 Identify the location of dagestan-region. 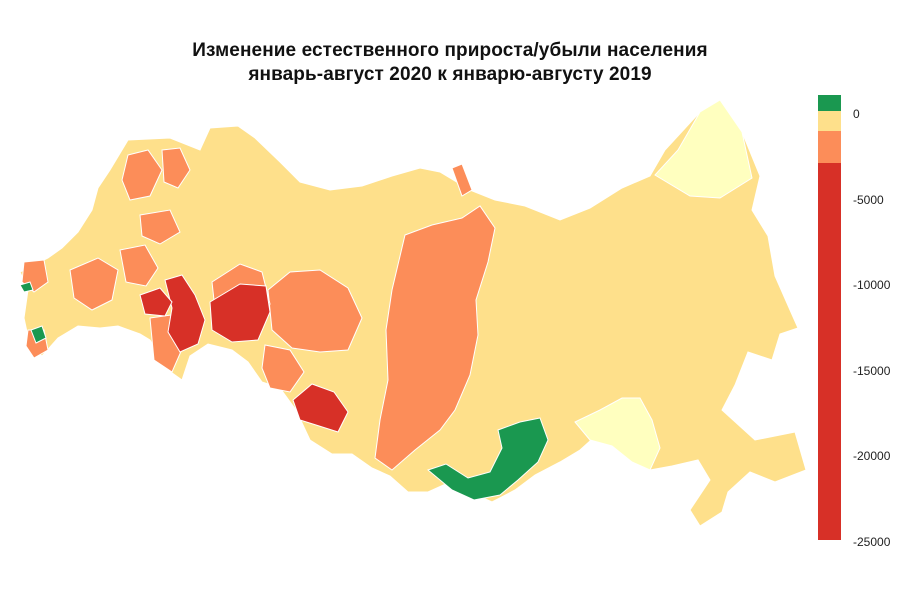
(38, 334).